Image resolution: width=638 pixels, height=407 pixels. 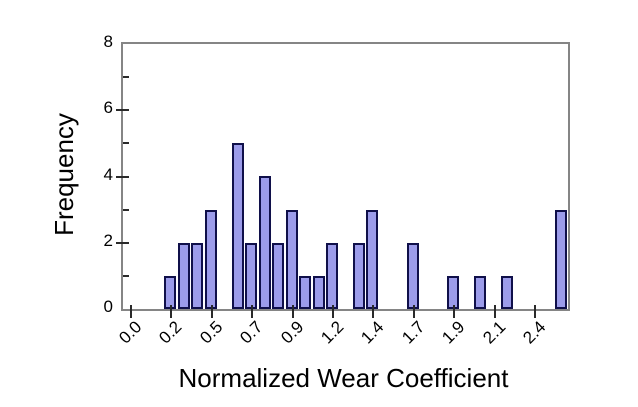 I want to click on x-tick-label: 0.2, so click(x=170, y=332).